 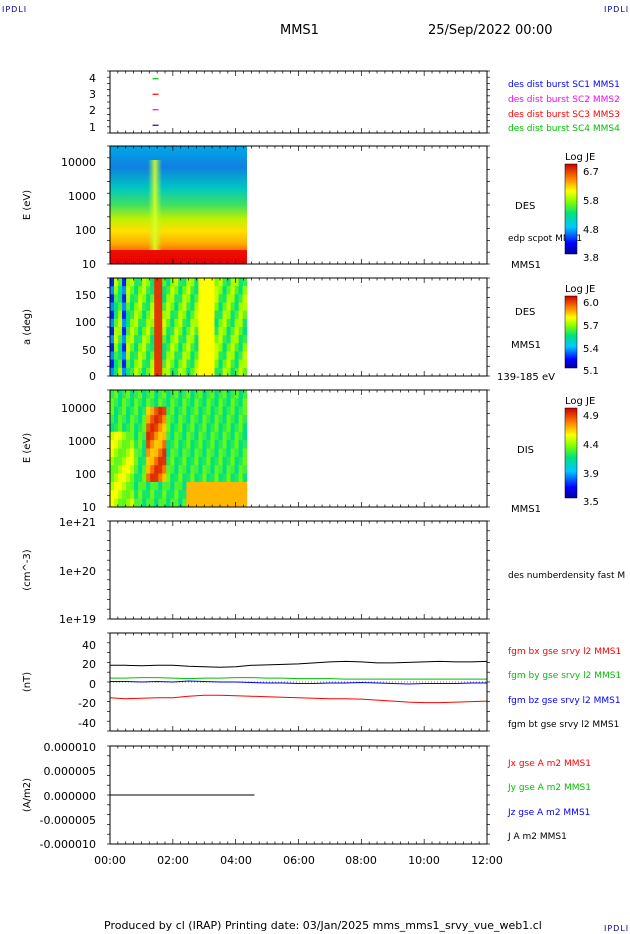 I want to click on colorbar-title: Log JE, so click(x=580, y=157).